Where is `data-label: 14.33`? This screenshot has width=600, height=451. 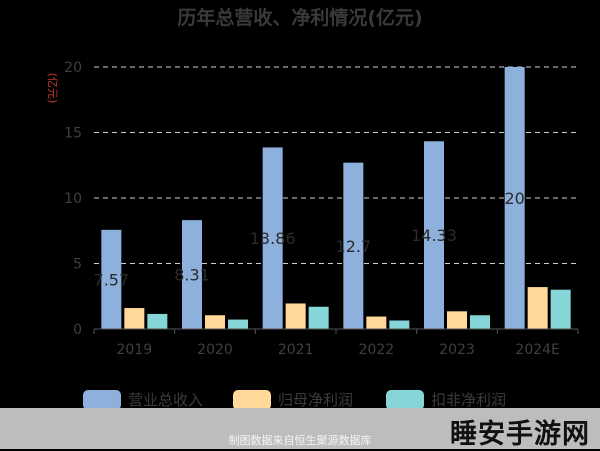 data-label: 14.33 is located at coordinates (434, 235).